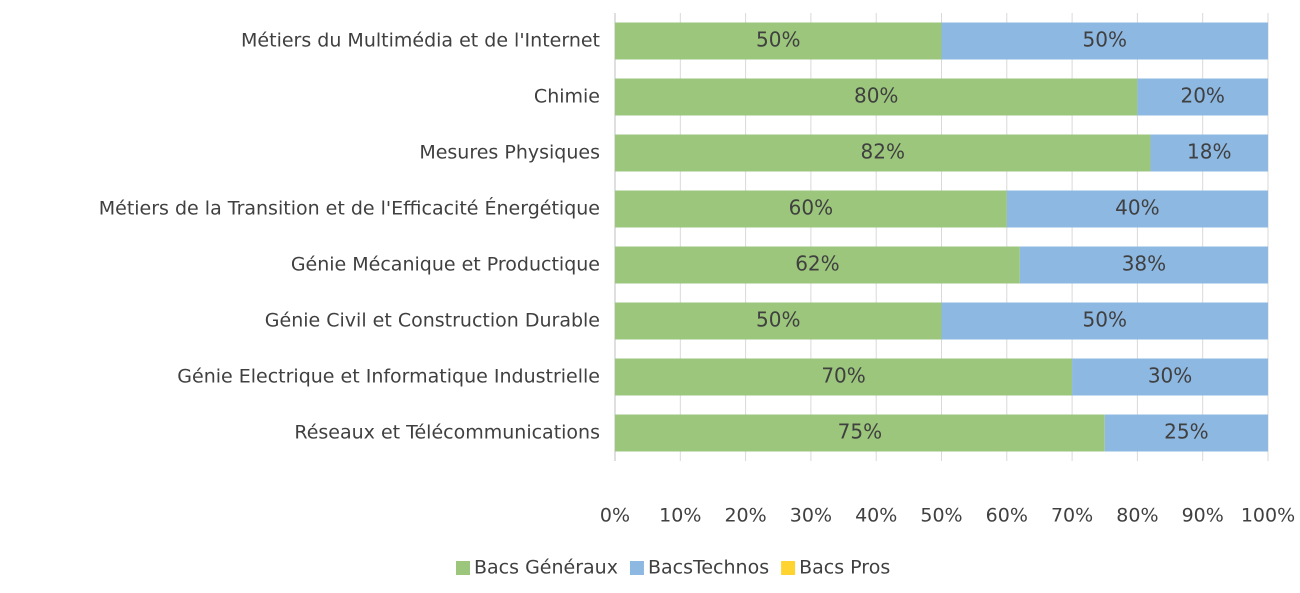  I want to click on x-tick-label: 40%, so click(876, 516).